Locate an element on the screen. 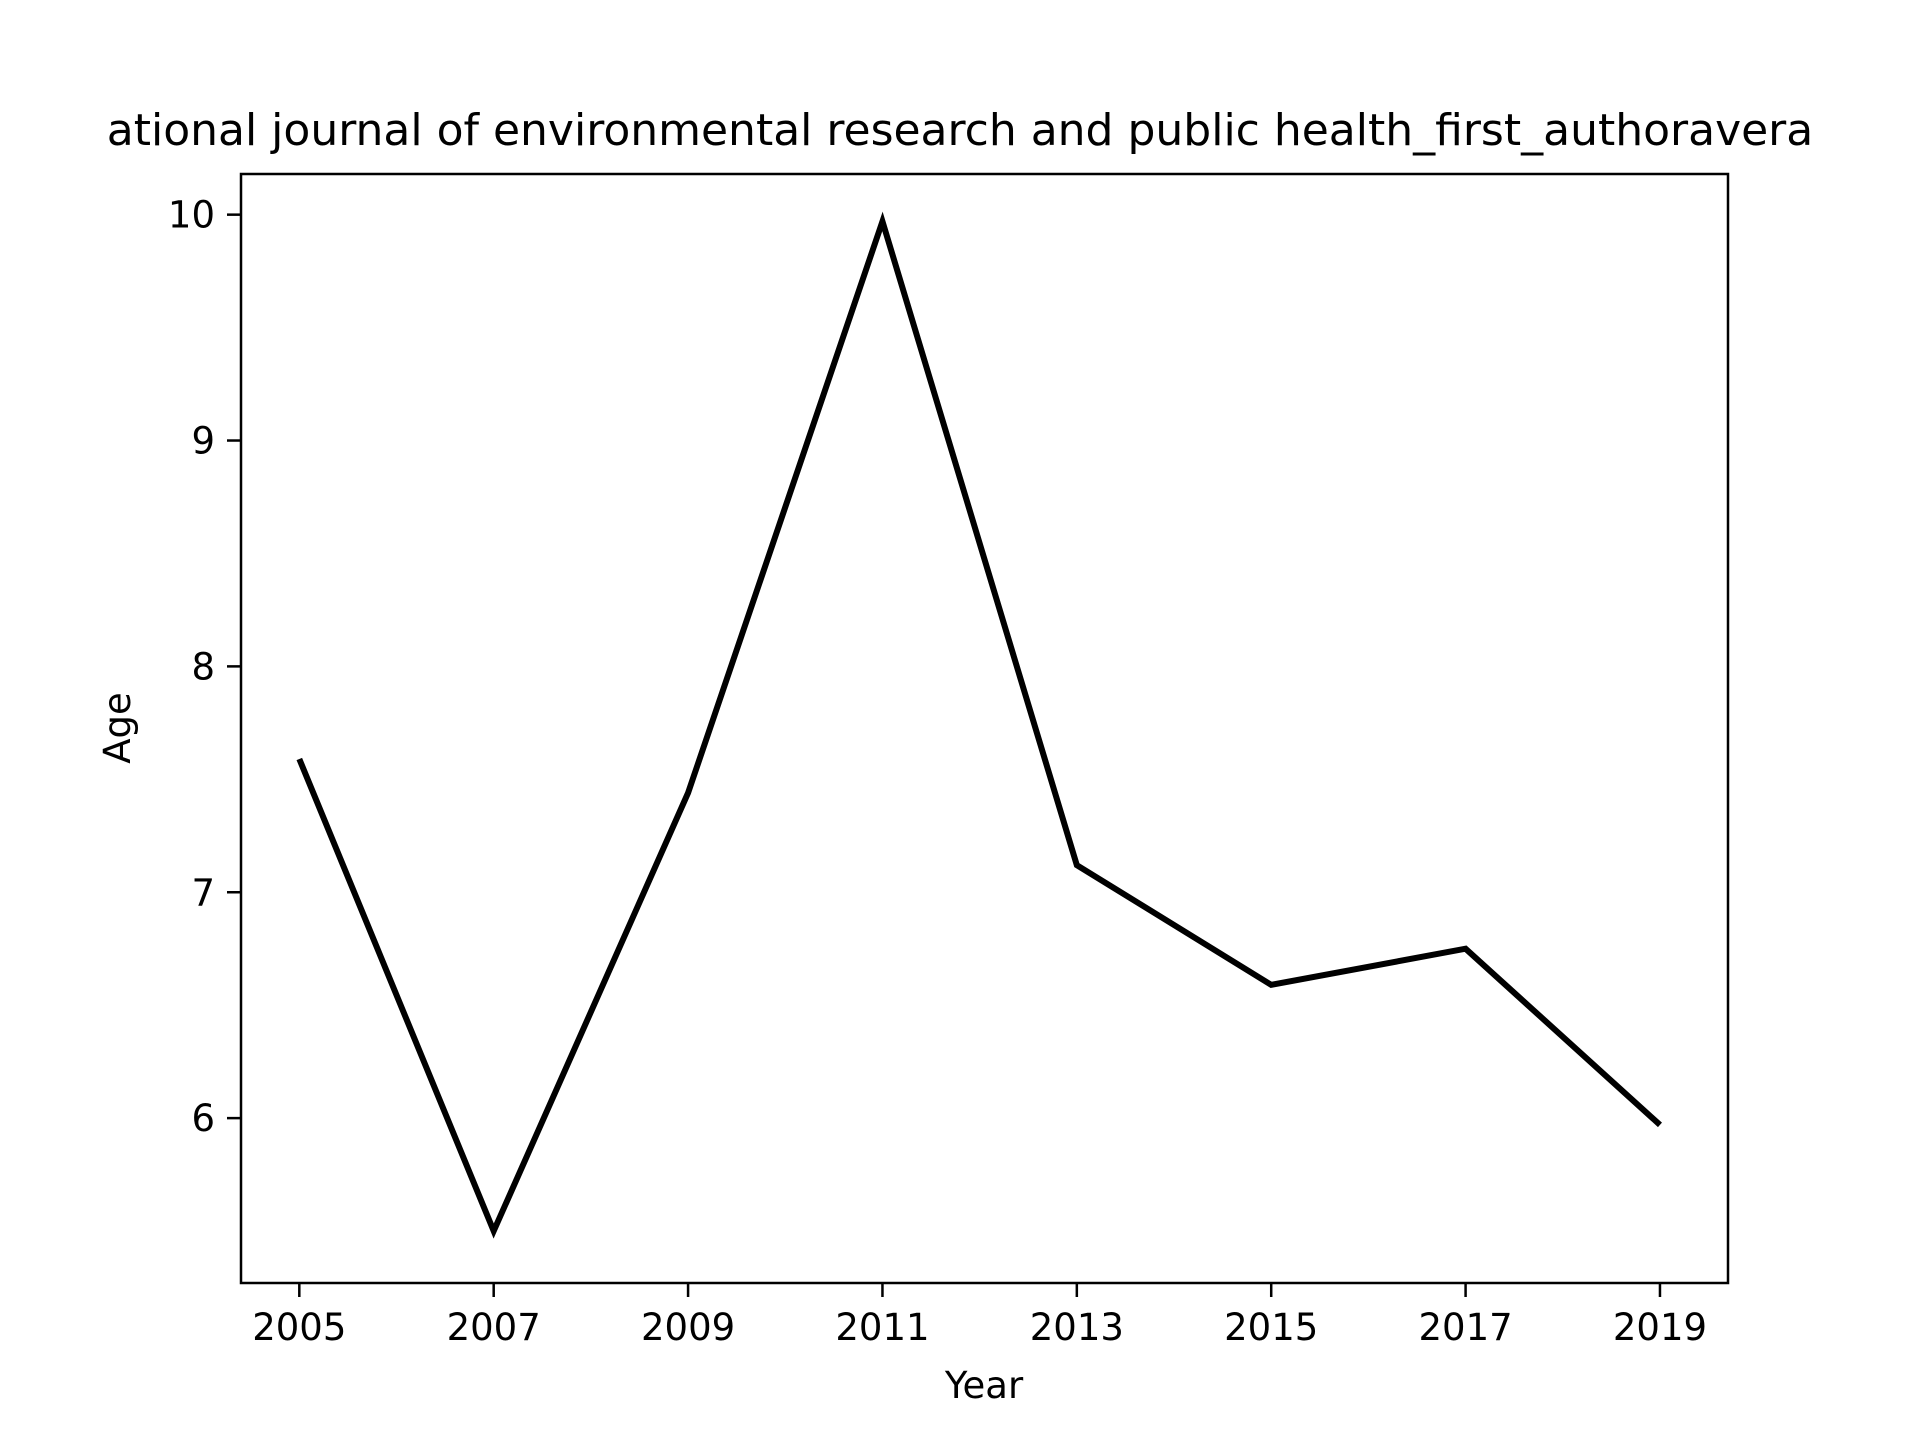 The width and height of the screenshot is (1920, 1444). y-axis-label: Age is located at coordinates (117, 728).